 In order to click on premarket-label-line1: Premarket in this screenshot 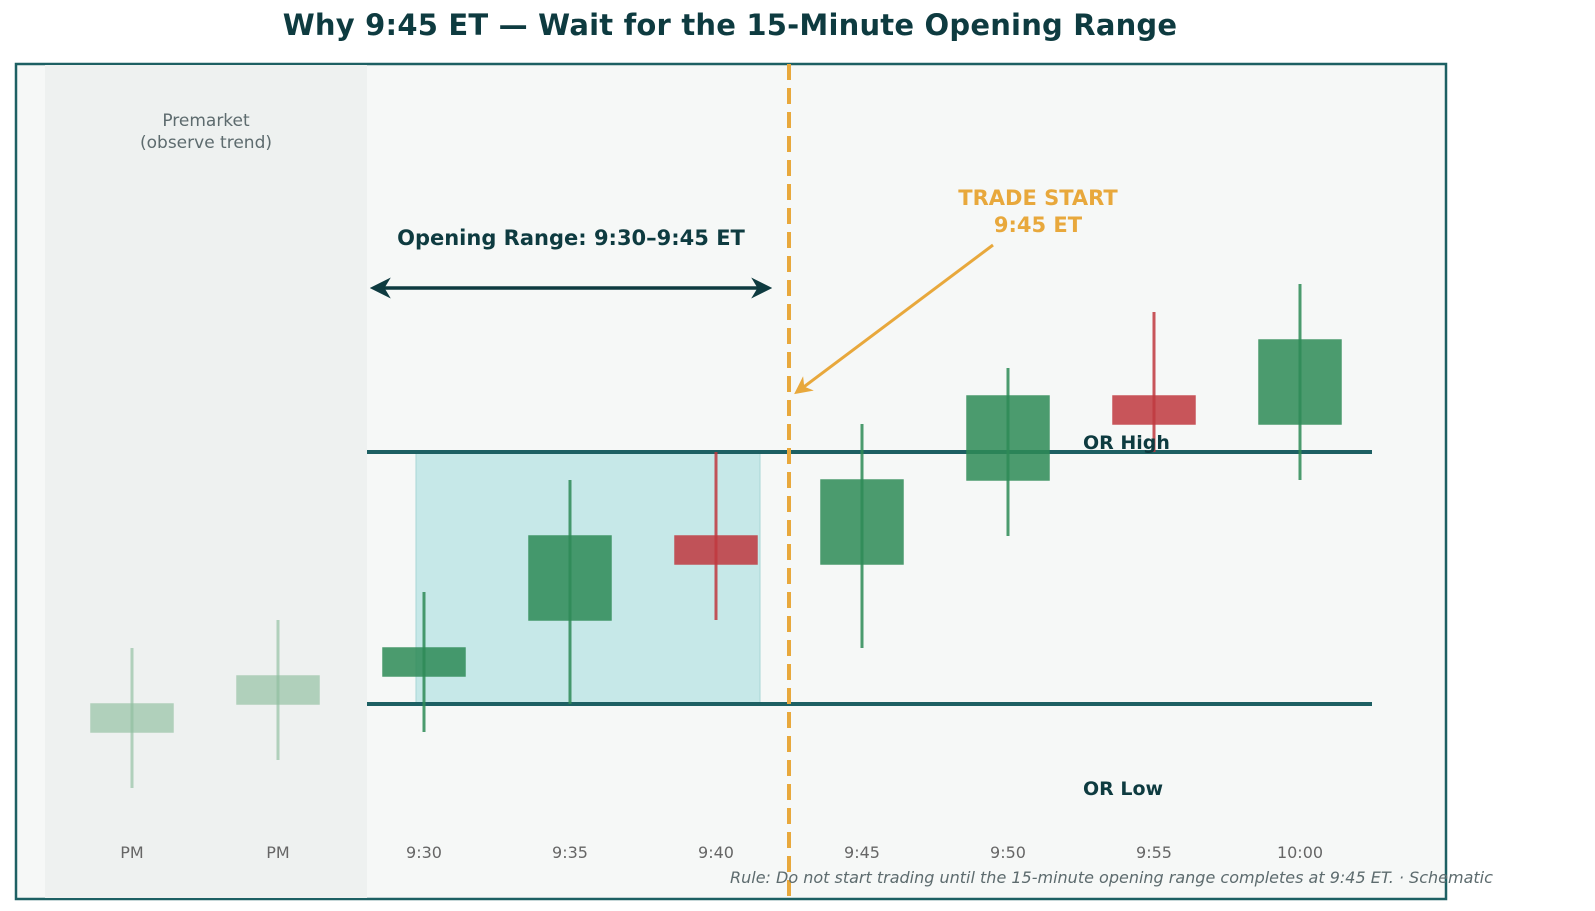, I will do `click(206, 121)`.